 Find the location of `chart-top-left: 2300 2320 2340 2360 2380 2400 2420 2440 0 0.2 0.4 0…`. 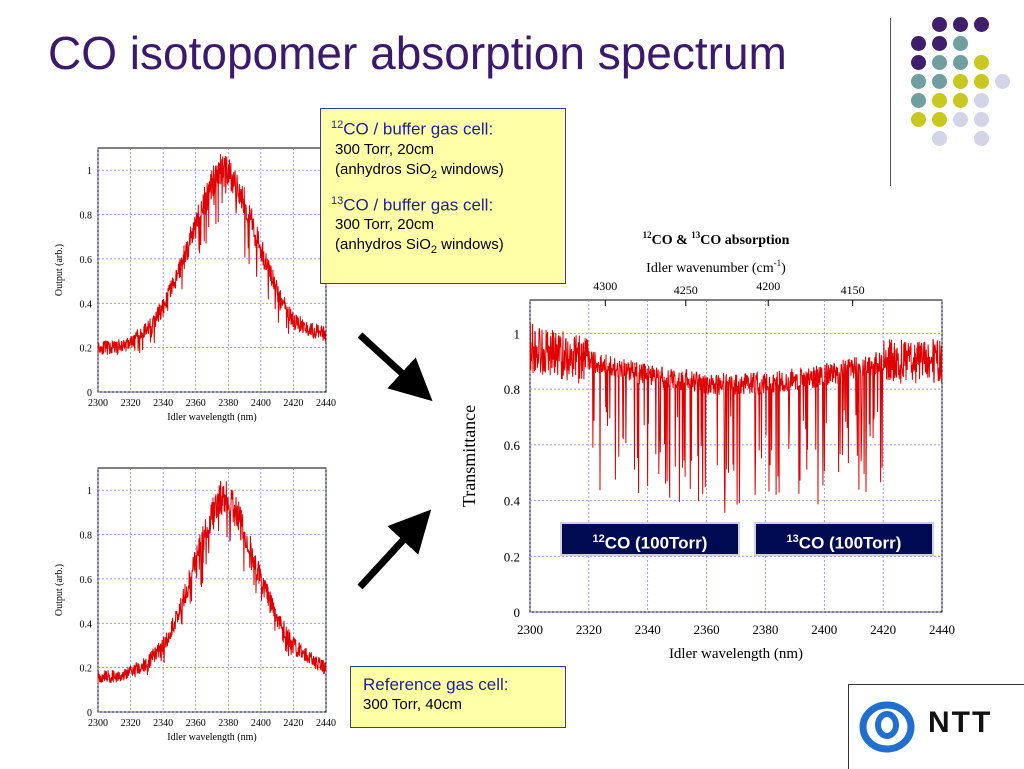

chart-top-left: 2300 2320 2340 2360 2380 2400 2420 2440 0 0.2 0.4 0… is located at coordinates (195, 285).